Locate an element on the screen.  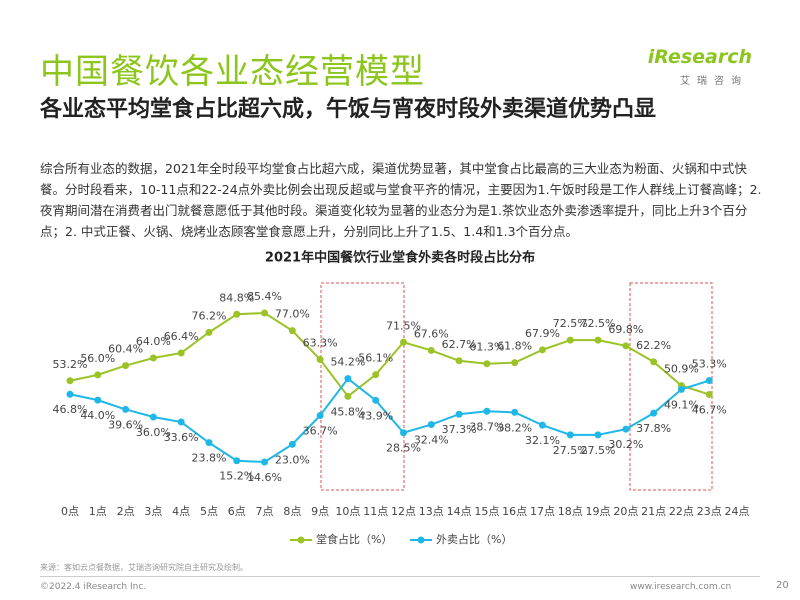
data-label: 53.2% is located at coordinates (70, 364).